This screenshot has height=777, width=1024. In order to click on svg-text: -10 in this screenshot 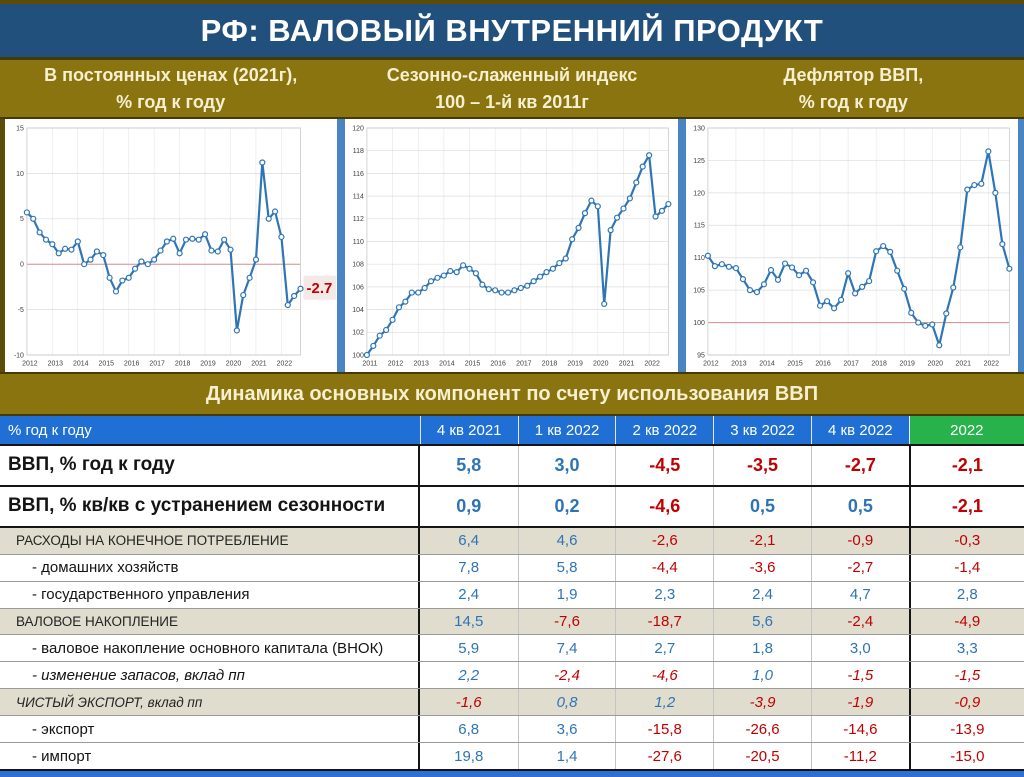, I will do `click(19, 355)`.